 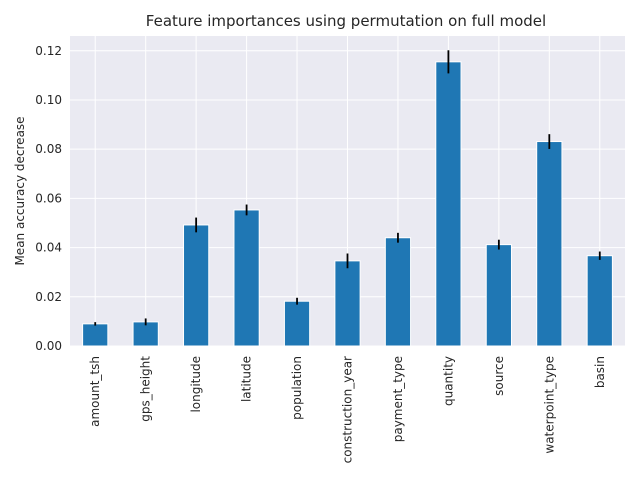 I want to click on y-tick-label: 0.02, so click(x=48, y=297).